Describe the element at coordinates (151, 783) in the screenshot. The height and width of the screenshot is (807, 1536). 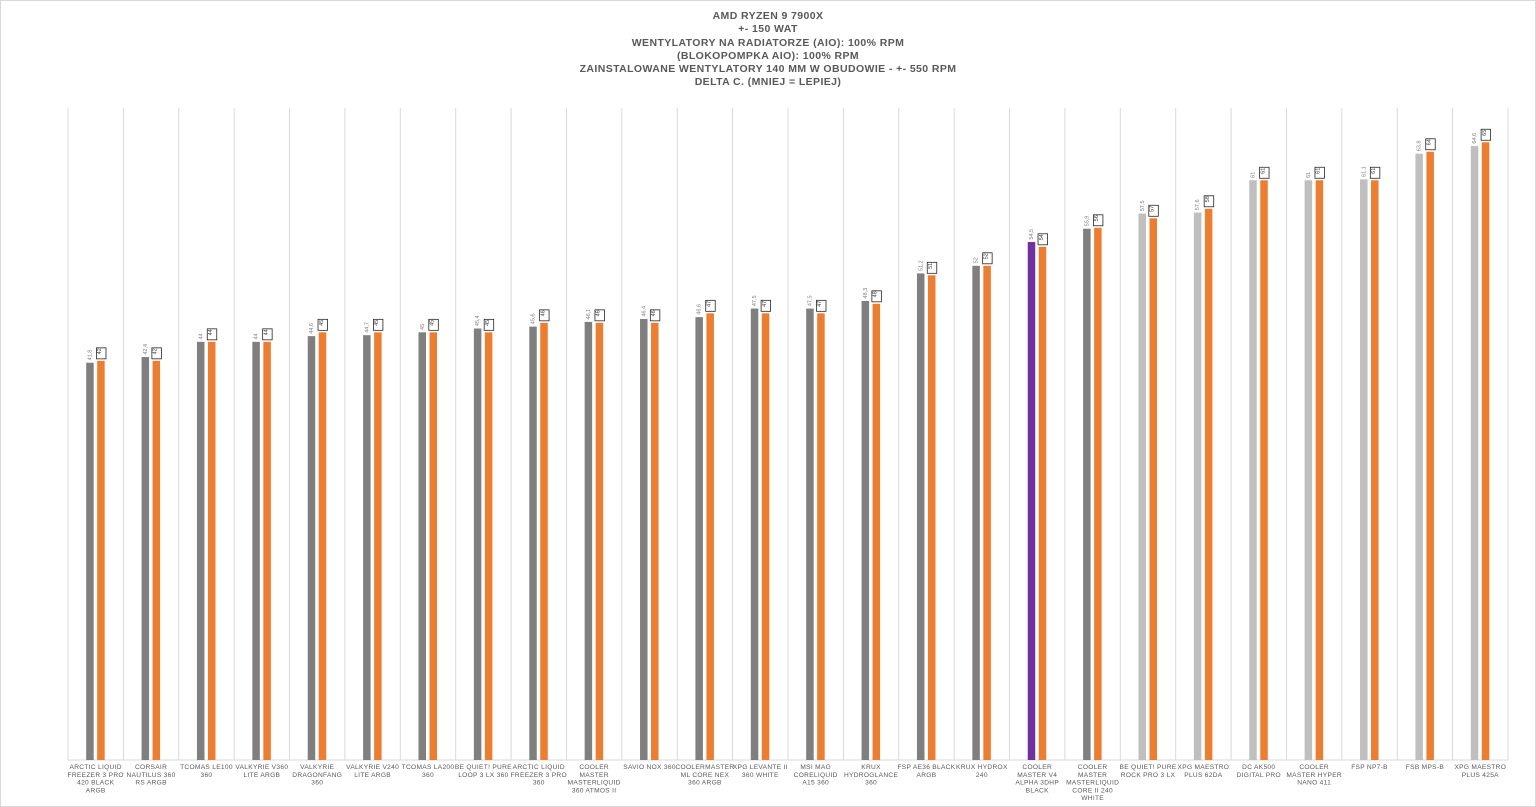
I see `category-label: RS ARGB` at that location.